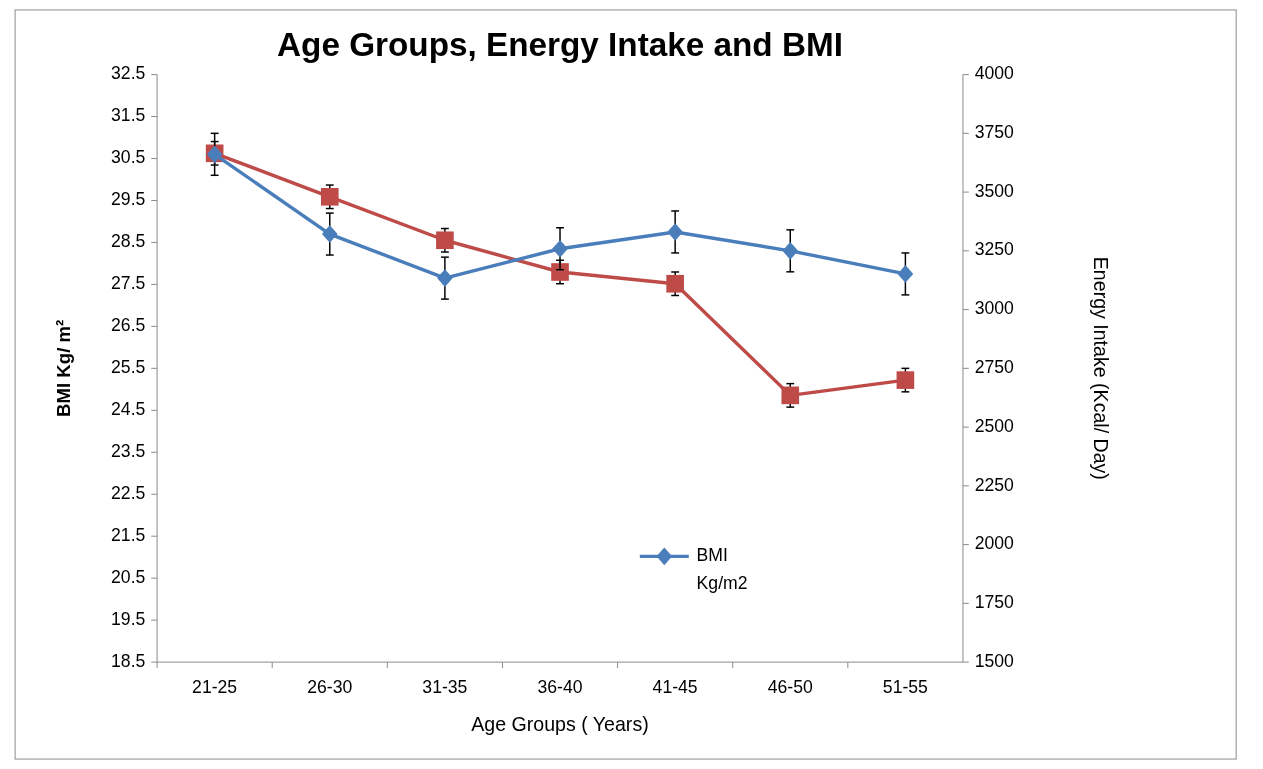 Image resolution: width=1263 pixels, height=769 pixels. What do you see at coordinates (128, 73) in the screenshot?
I see `y-tick-label: 32.5` at bounding box center [128, 73].